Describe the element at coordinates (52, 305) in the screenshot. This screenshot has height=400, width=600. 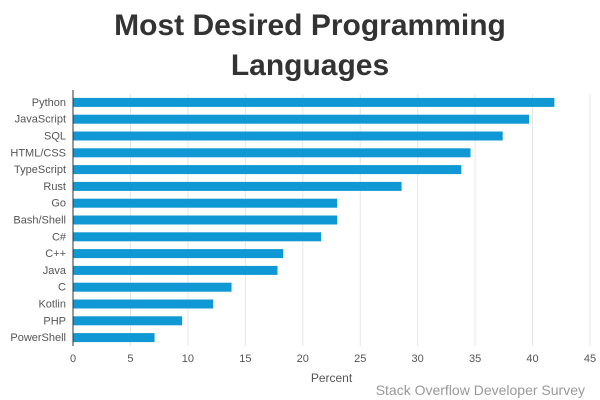
I see `y-tick-label: Kotlin` at that location.